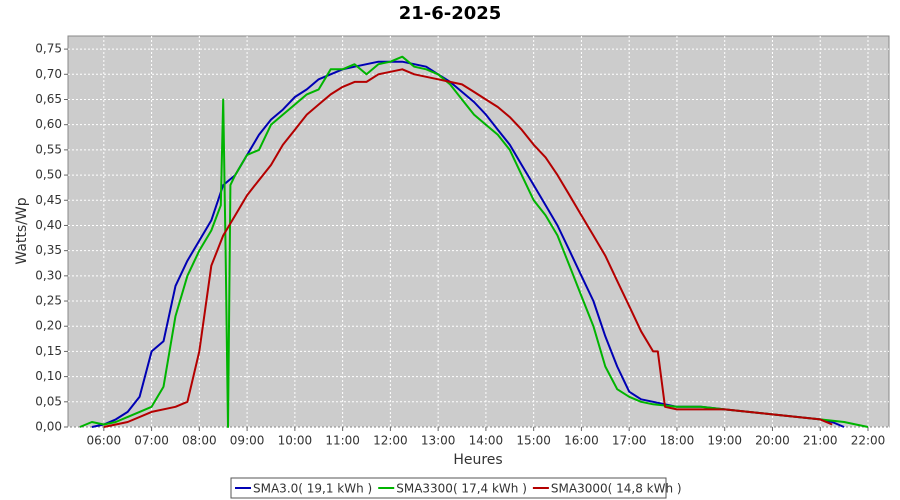 This screenshot has width=900, height=500. I want to click on x-tick-label: 13:00, so click(438, 441).